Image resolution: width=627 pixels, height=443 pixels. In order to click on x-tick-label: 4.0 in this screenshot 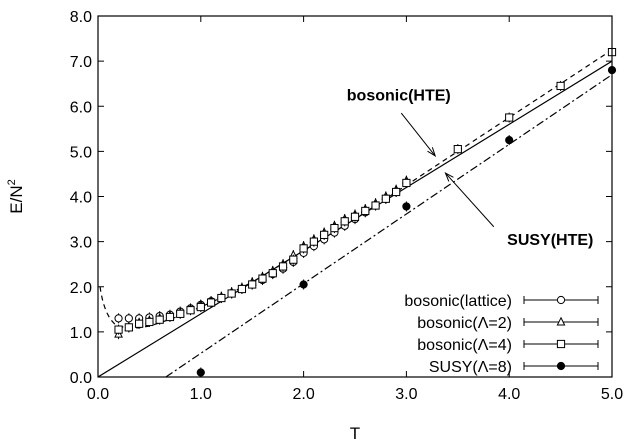, I will do `click(509, 394)`.